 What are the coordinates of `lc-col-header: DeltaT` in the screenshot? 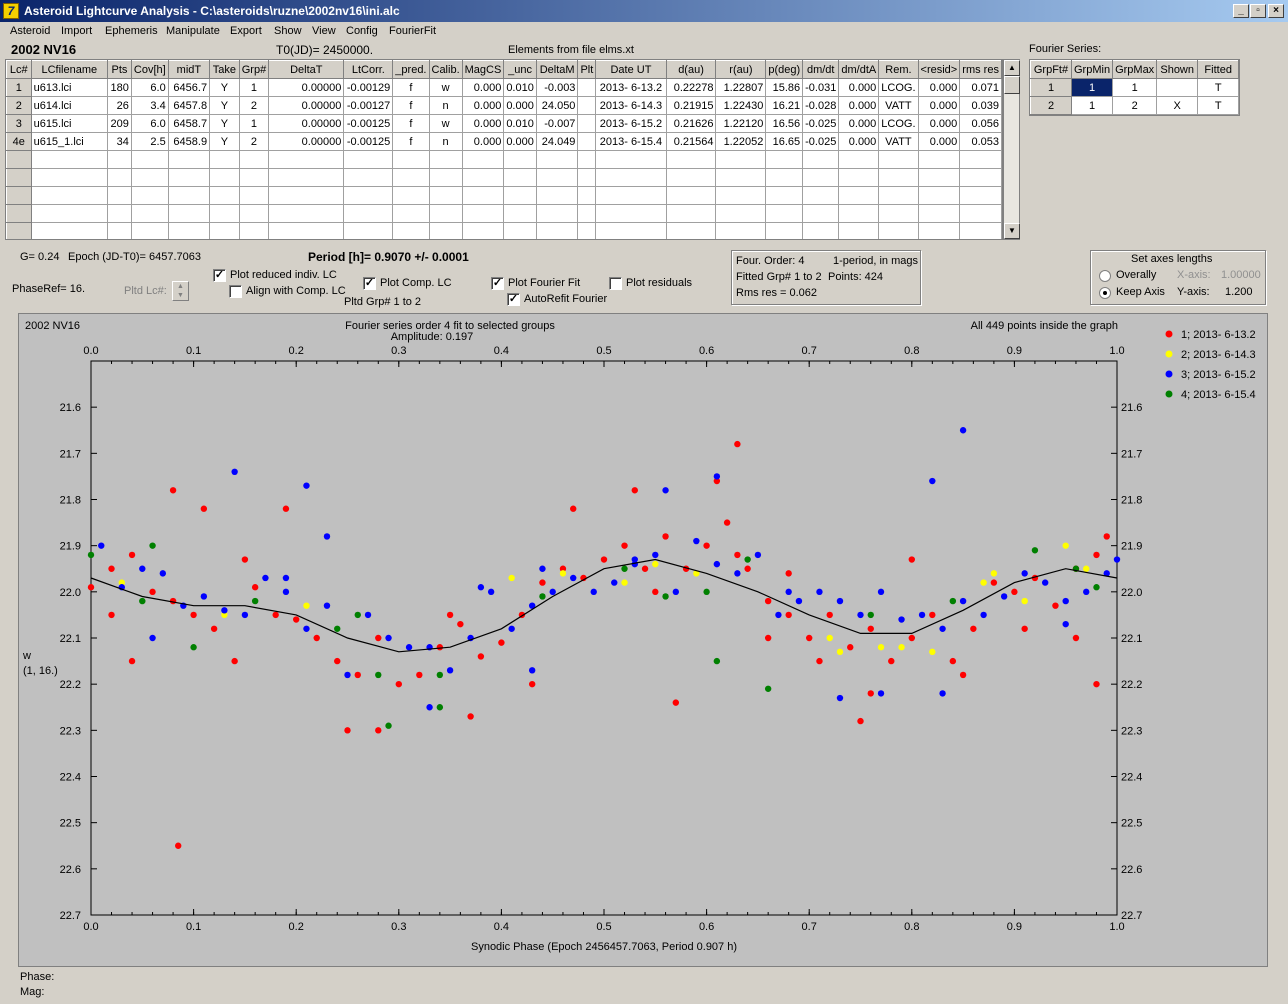 It's located at (306, 69).